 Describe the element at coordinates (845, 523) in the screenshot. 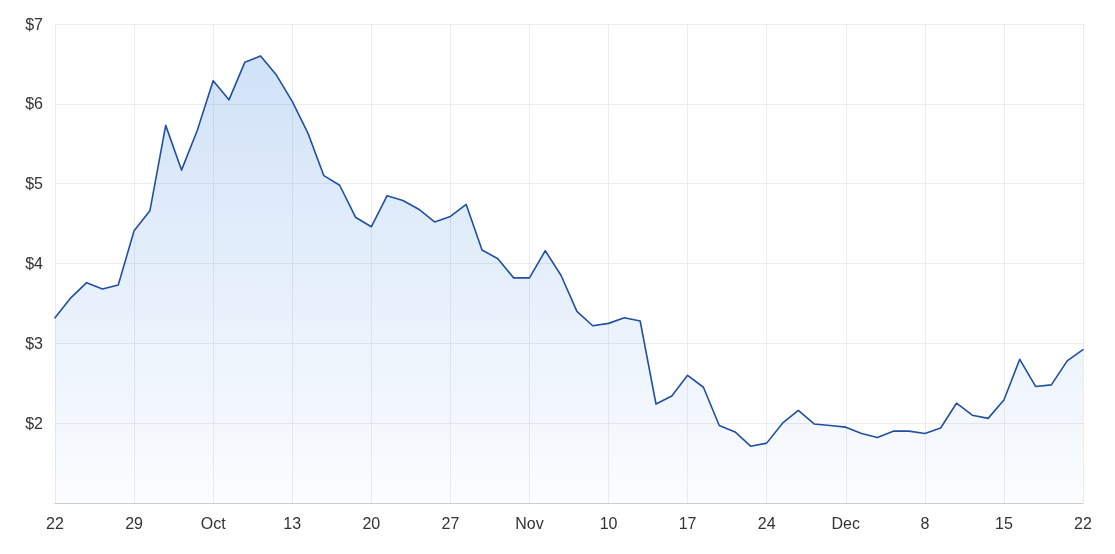

I see `x-tick-label: Dec` at that location.